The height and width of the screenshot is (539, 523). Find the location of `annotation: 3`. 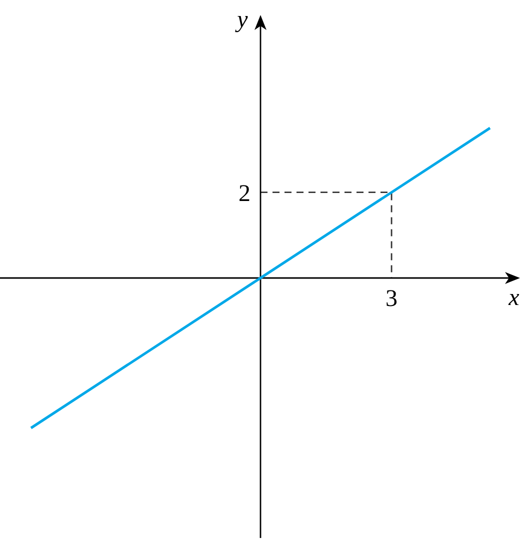

annotation: 3 is located at coordinates (392, 299).